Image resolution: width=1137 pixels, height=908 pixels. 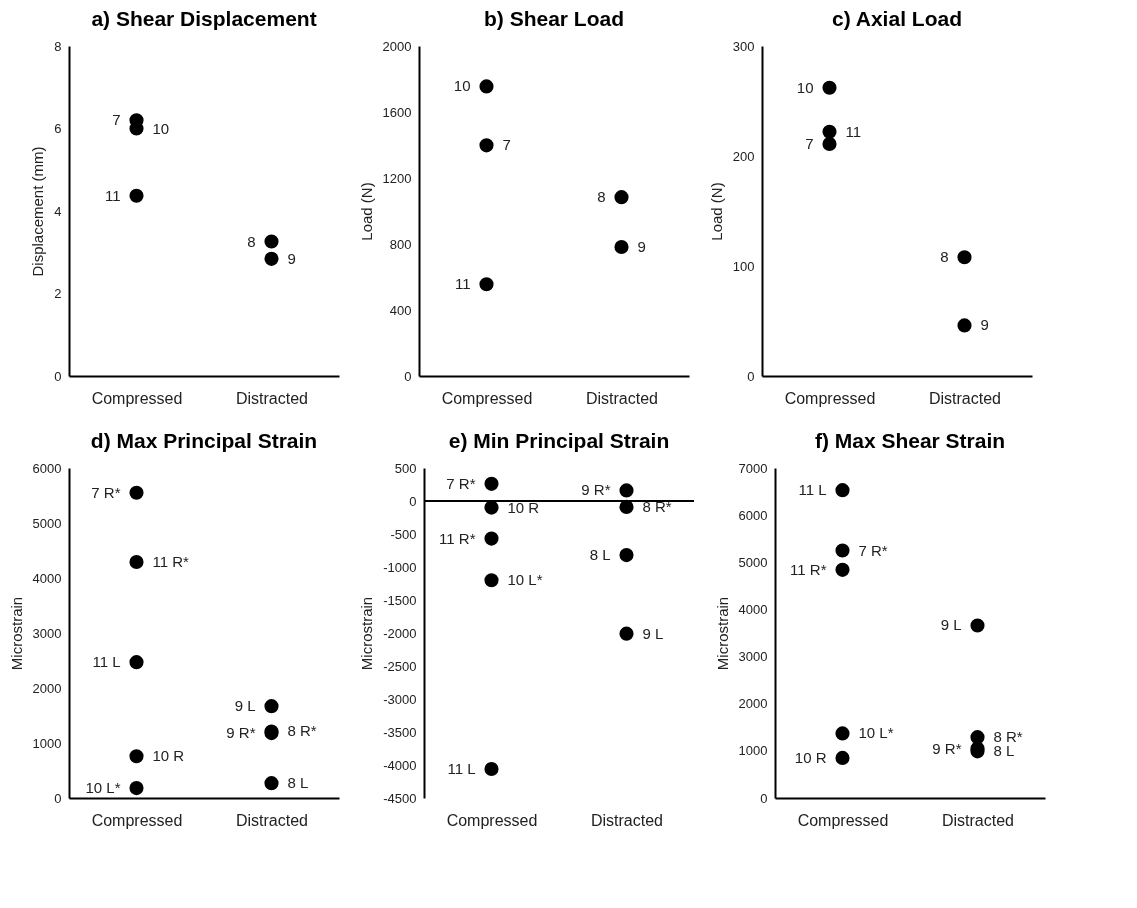 I want to click on y-tick-label: -2000, so click(x=400, y=633).